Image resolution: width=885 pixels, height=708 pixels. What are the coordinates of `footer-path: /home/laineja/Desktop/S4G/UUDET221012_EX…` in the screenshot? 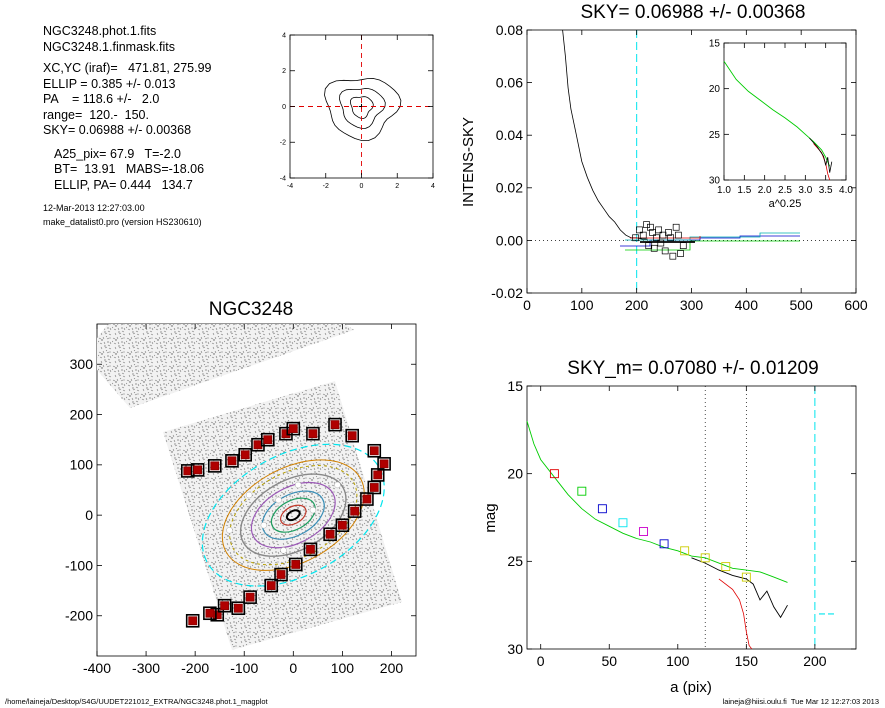 It's located at (136, 701).